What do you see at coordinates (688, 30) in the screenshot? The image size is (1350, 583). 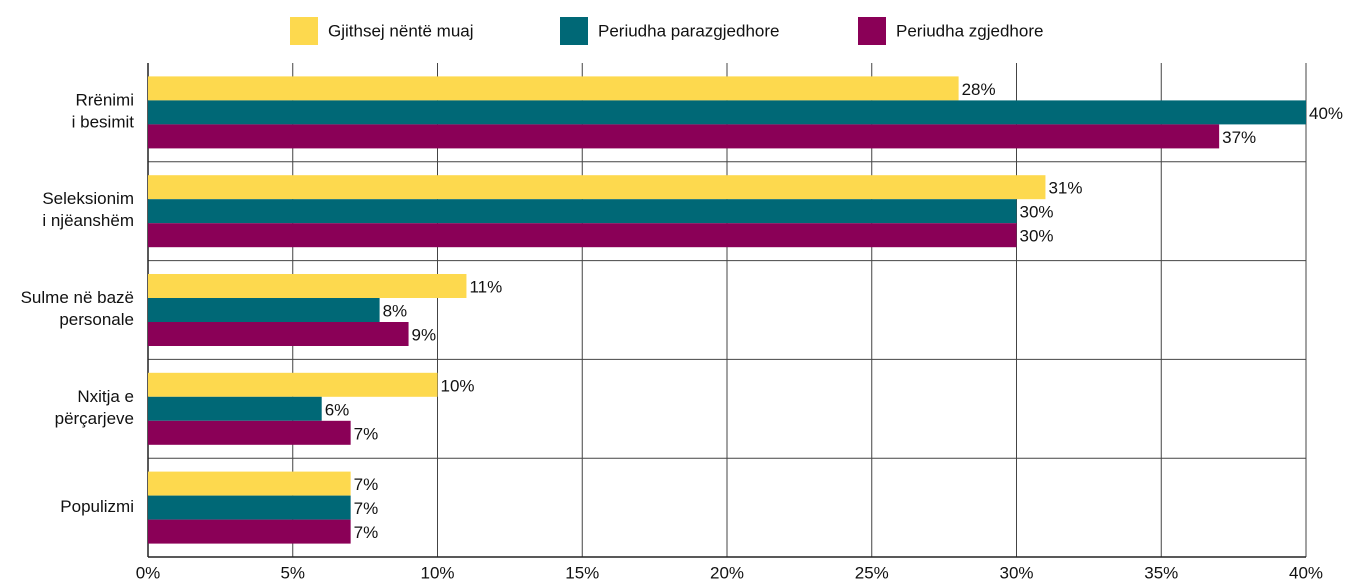 I see `legend-label: Periudha parazgjedhore` at bounding box center [688, 30].